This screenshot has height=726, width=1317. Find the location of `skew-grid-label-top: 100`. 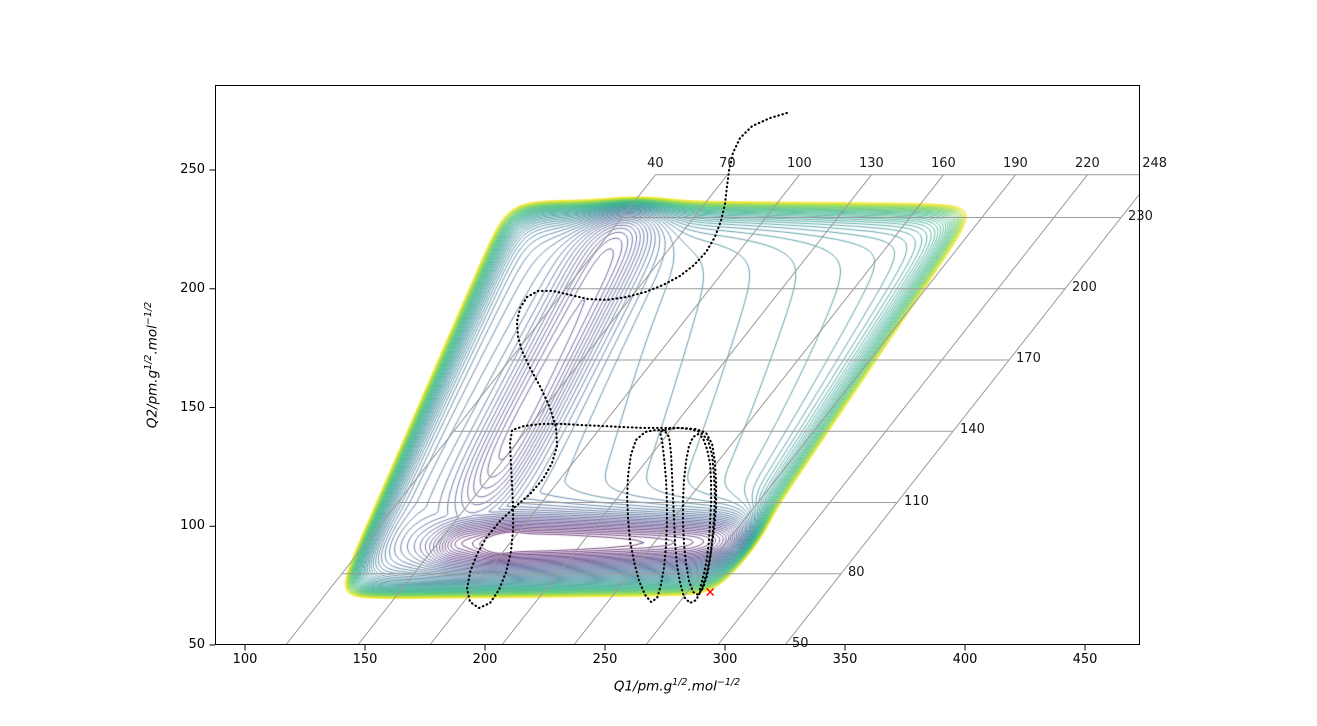

skew-grid-label-top: 100 is located at coordinates (799, 163).